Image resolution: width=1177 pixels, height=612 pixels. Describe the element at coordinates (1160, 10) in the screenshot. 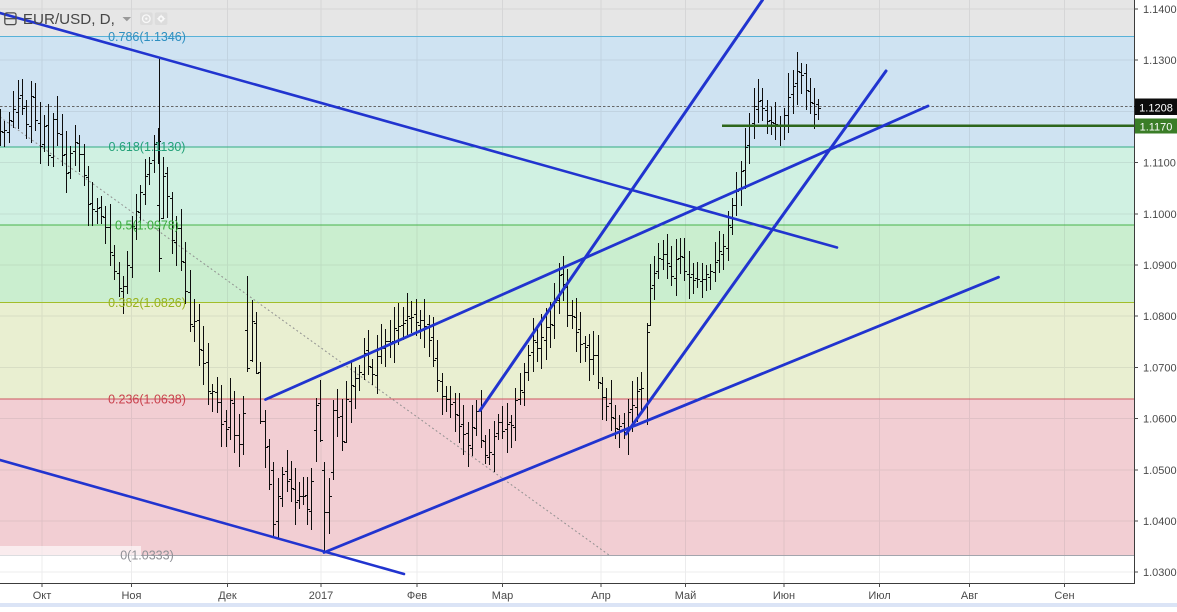

I see `svg-text: 1.1400` at that location.